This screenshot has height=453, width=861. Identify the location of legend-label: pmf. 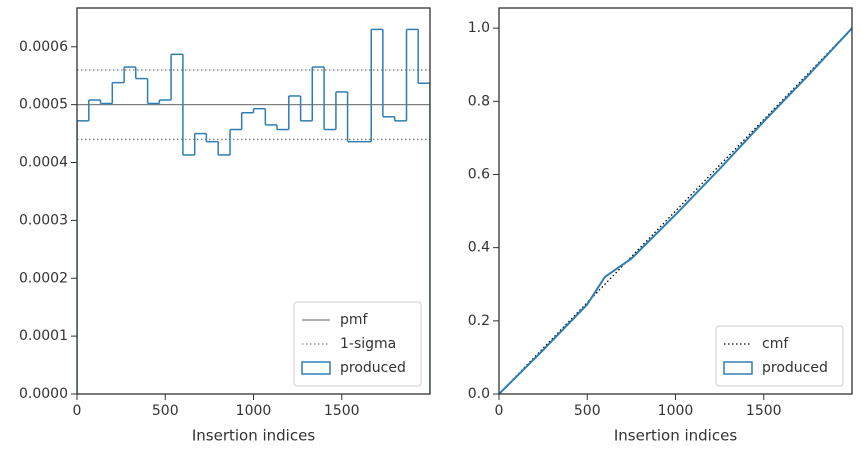
(354, 320).